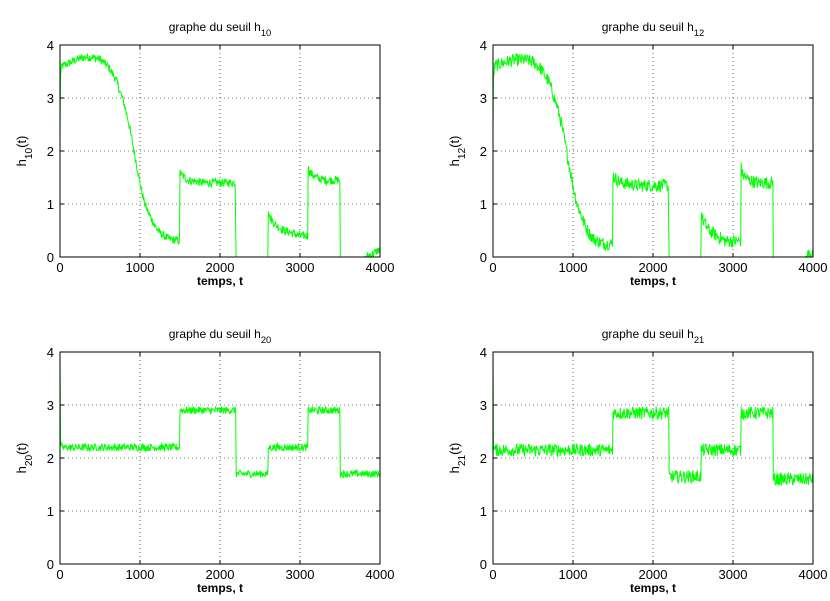  What do you see at coordinates (457, 151) in the screenshot?
I see `y-axis-label: h12(t)` at bounding box center [457, 151].